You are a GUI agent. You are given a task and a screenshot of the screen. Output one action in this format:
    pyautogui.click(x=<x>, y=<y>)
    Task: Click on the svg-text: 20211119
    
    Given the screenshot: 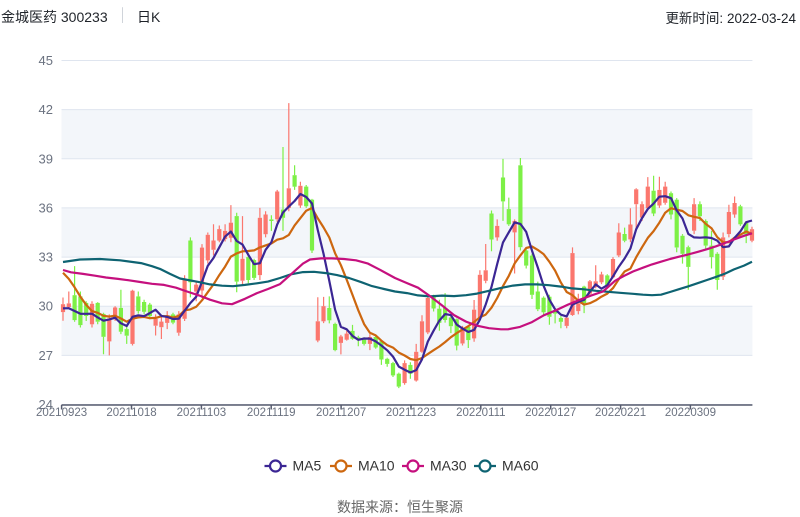 What is the action you would take?
    pyautogui.click(x=271, y=413)
    